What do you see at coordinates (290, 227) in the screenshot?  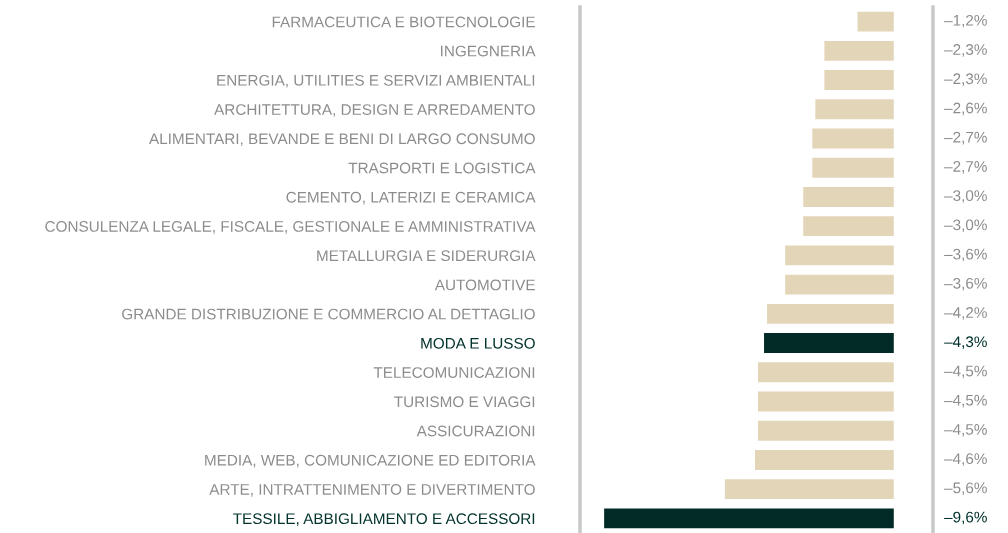 I see `y-tick-label: CONSULENZA LEGALE, FISCALE, GESTIONALE E AMMINISTRATIVA` at bounding box center [290, 227].